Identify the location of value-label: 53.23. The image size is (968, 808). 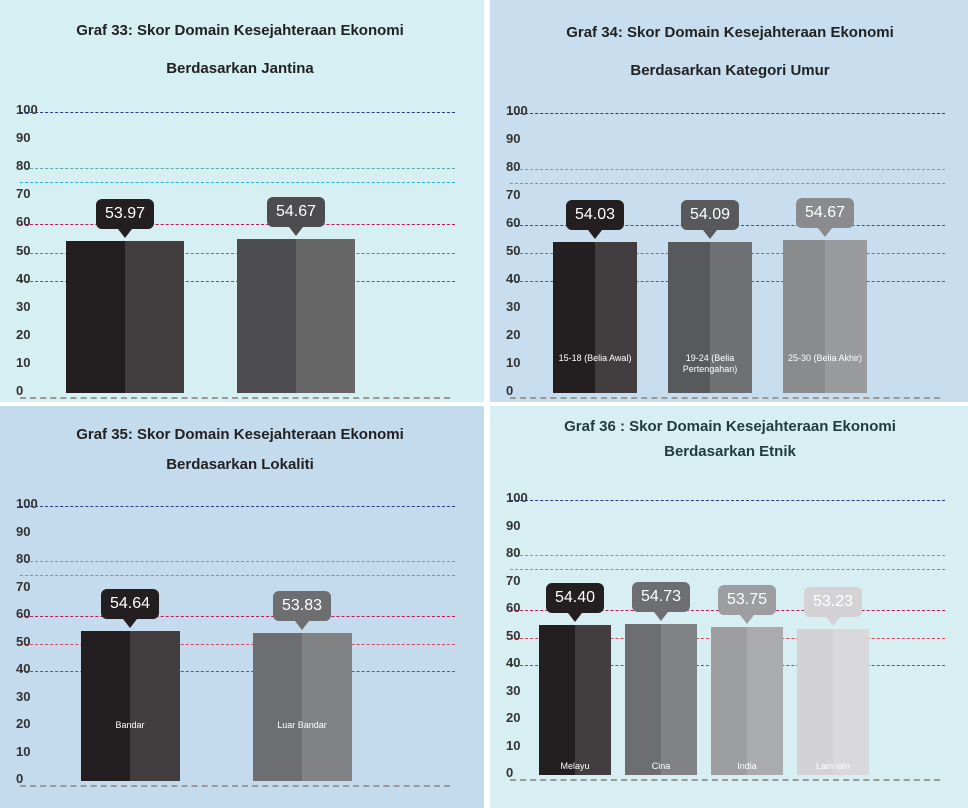
(833, 606).